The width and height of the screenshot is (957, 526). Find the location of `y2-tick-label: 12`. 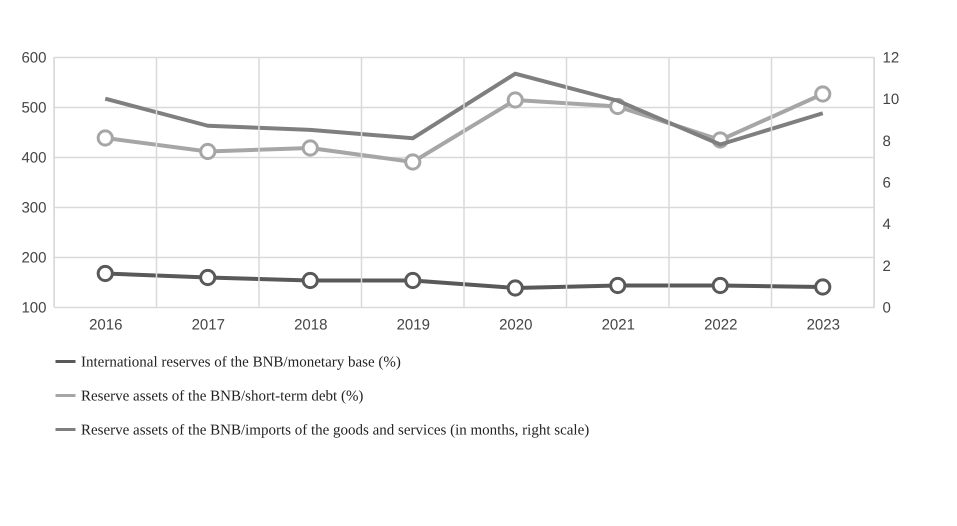

y2-tick-label: 12 is located at coordinates (891, 58).